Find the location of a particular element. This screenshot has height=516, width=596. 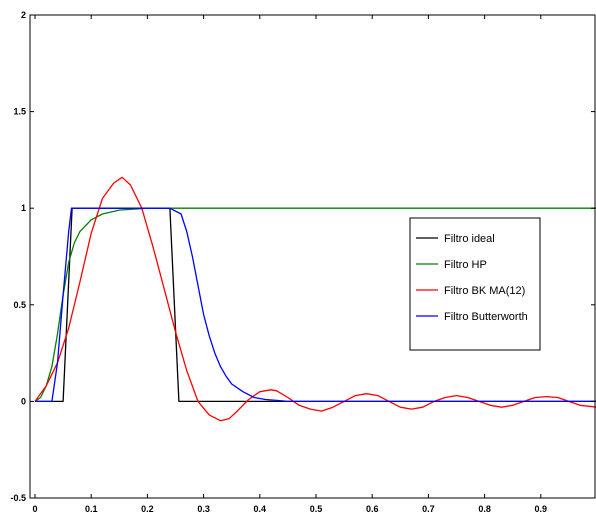

x-tick-label: 0.5 is located at coordinates (316, 509).